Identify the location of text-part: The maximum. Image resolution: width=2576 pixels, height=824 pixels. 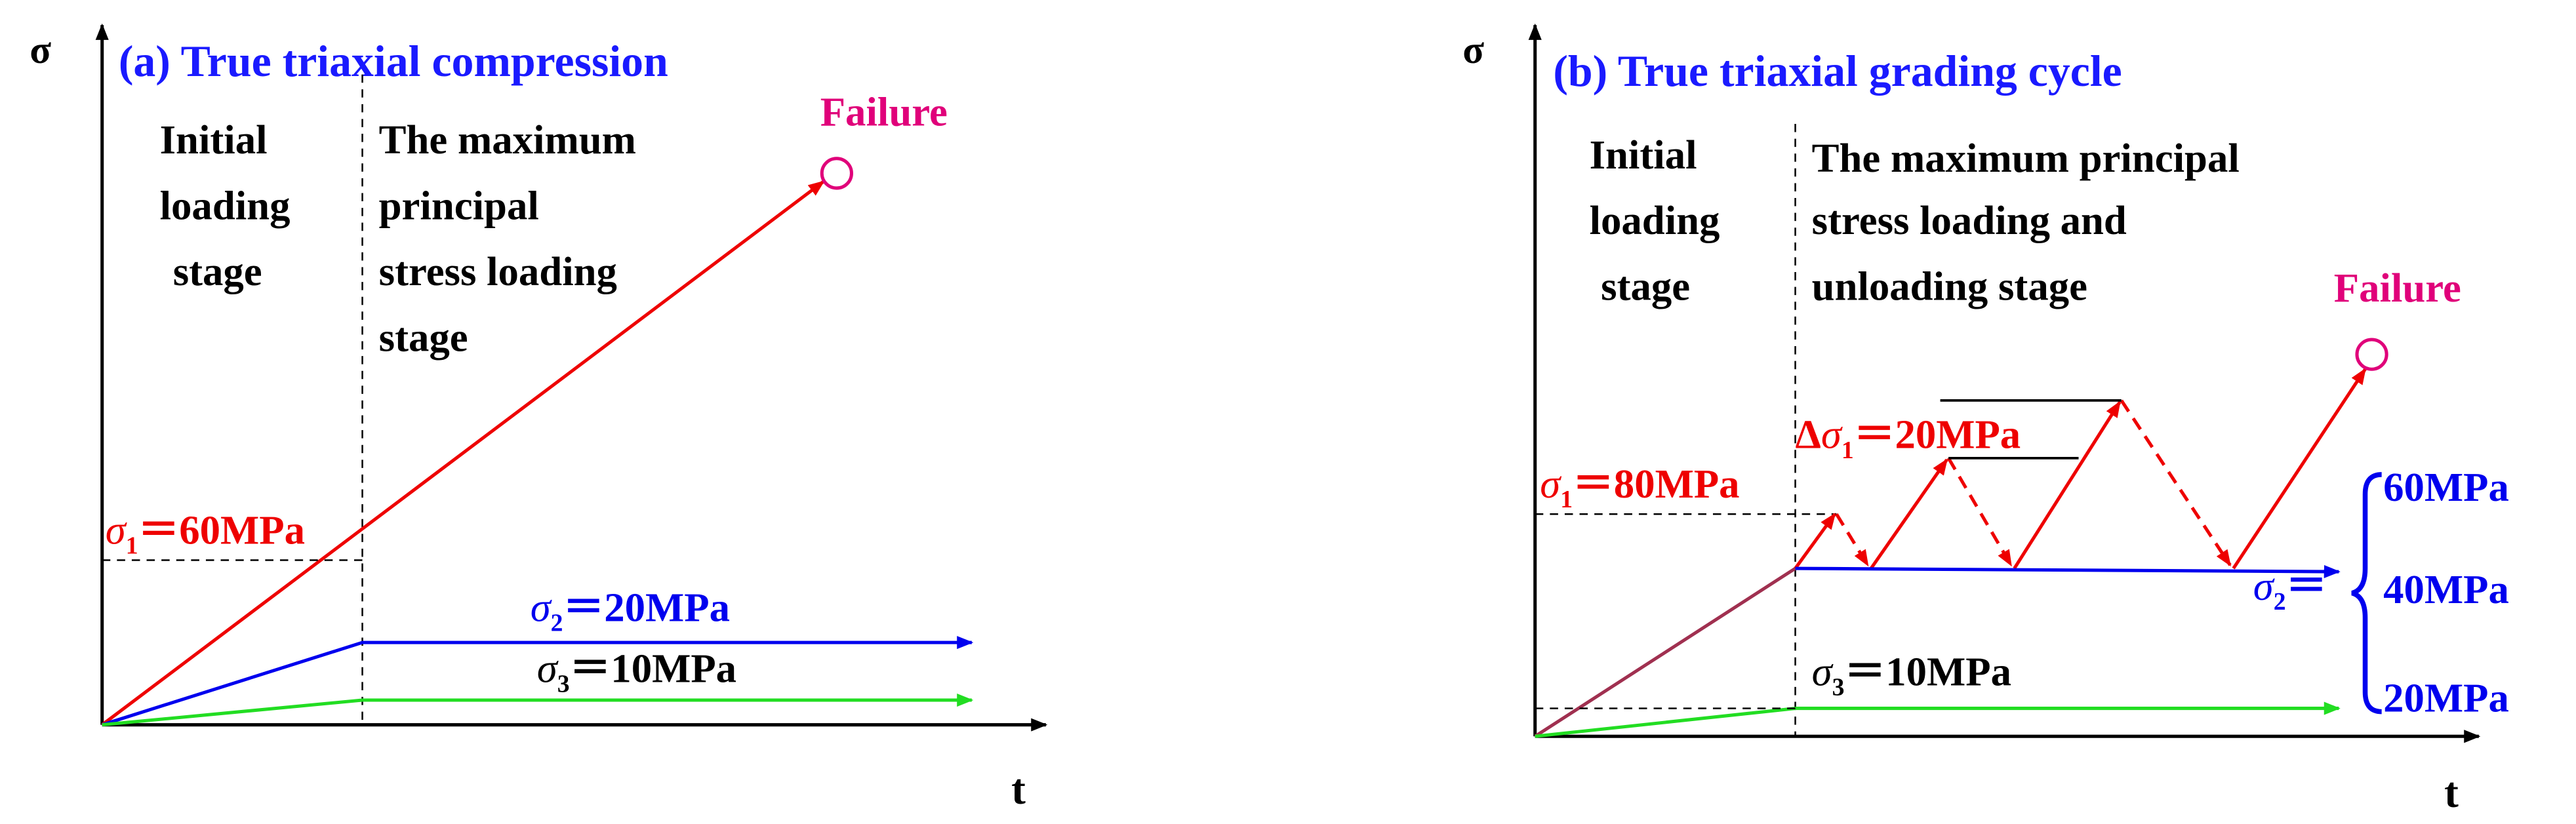
(508, 140).